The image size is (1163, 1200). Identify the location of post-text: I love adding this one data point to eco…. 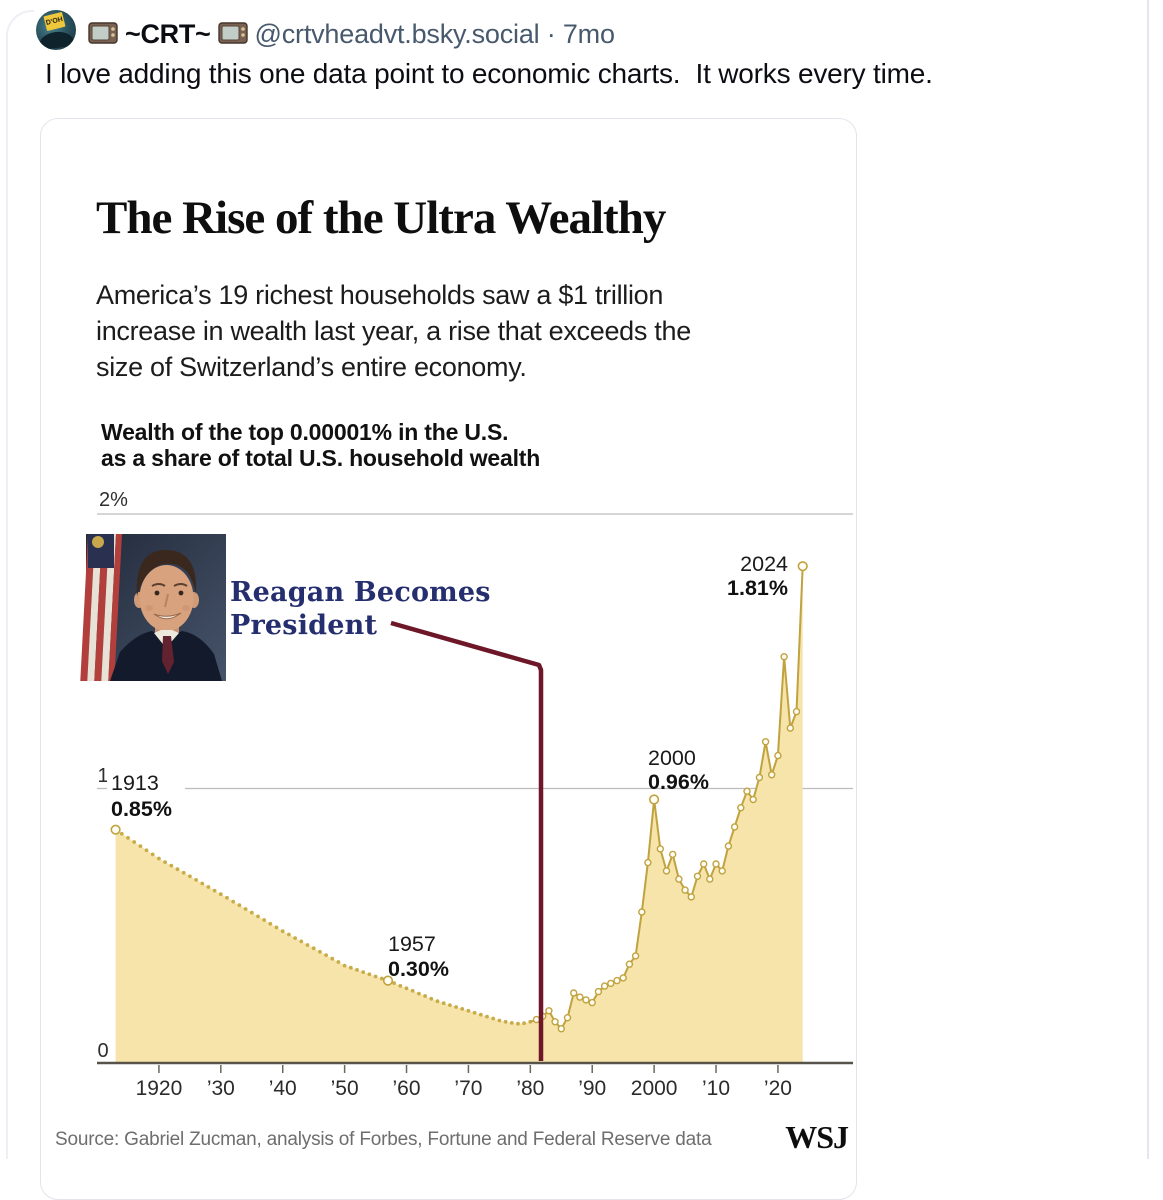
(489, 73).